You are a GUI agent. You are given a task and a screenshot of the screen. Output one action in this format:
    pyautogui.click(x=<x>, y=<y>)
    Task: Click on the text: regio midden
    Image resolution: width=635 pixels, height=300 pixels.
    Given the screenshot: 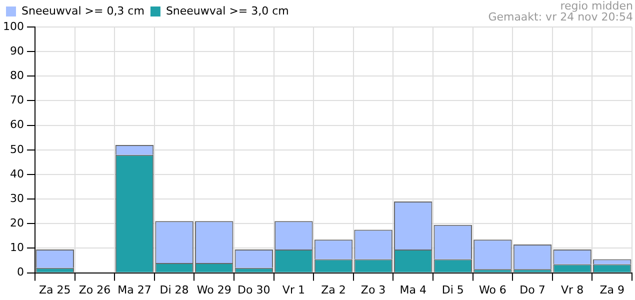 What is the action you would take?
    pyautogui.click(x=597, y=6)
    